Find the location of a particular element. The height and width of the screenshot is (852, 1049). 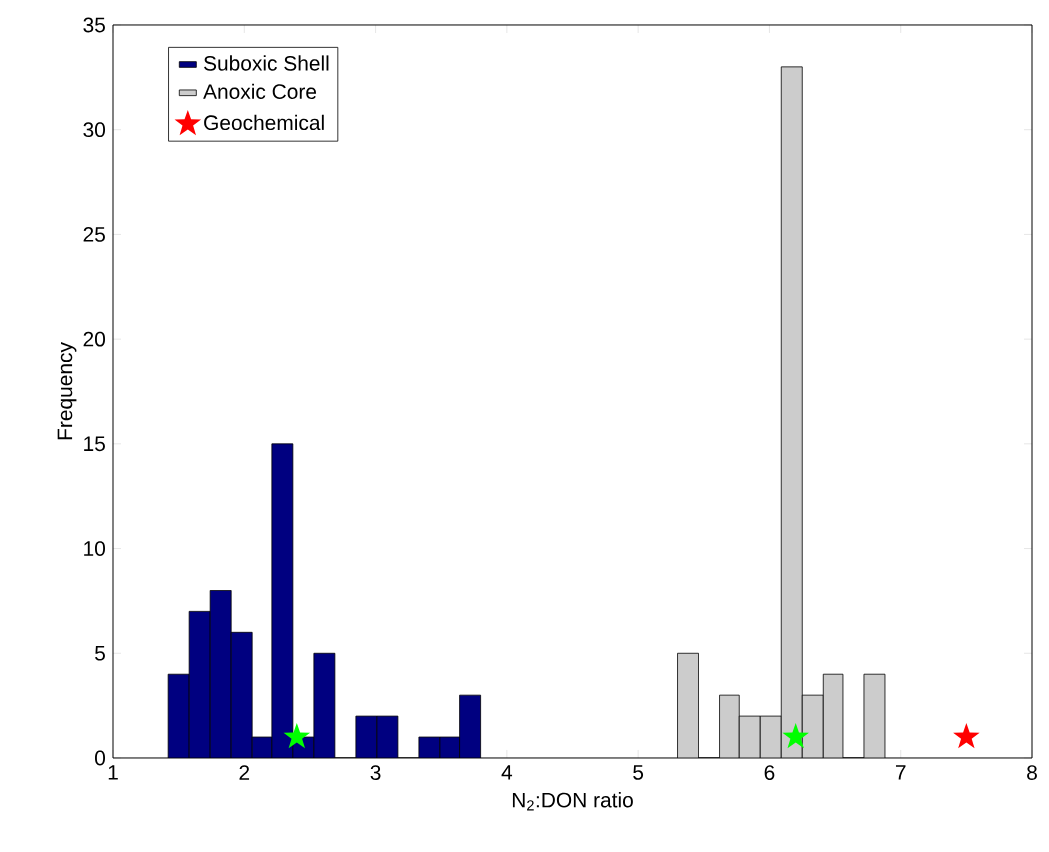

y-tick-label: 20 is located at coordinates (94, 339).